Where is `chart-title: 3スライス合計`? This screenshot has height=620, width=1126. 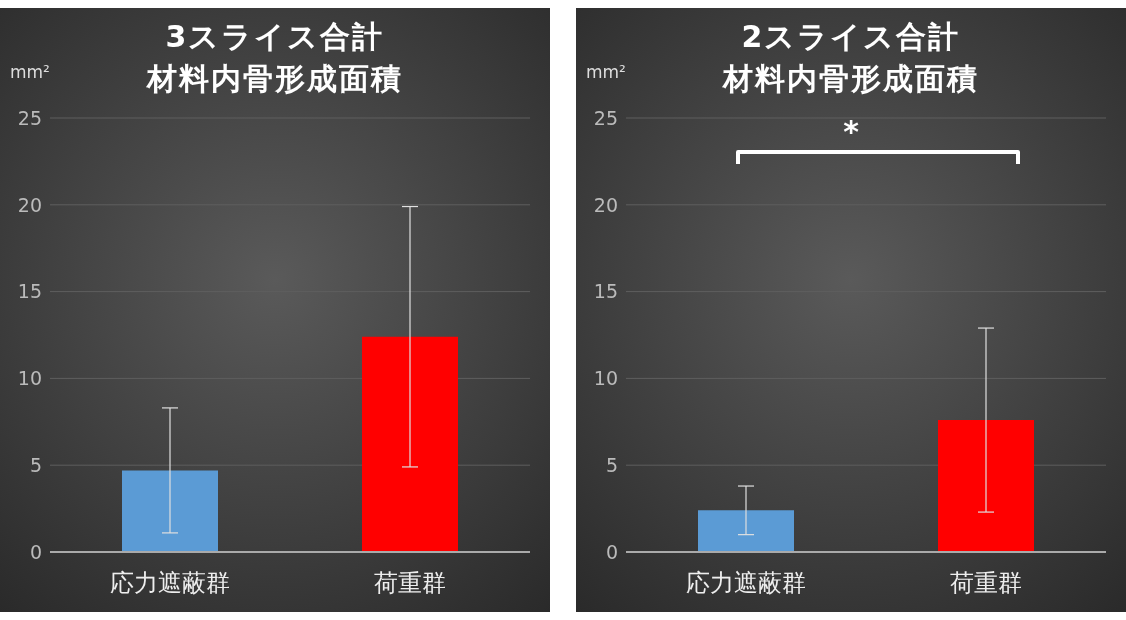
chart-title: 3スライス合計 is located at coordinates (275, 37).